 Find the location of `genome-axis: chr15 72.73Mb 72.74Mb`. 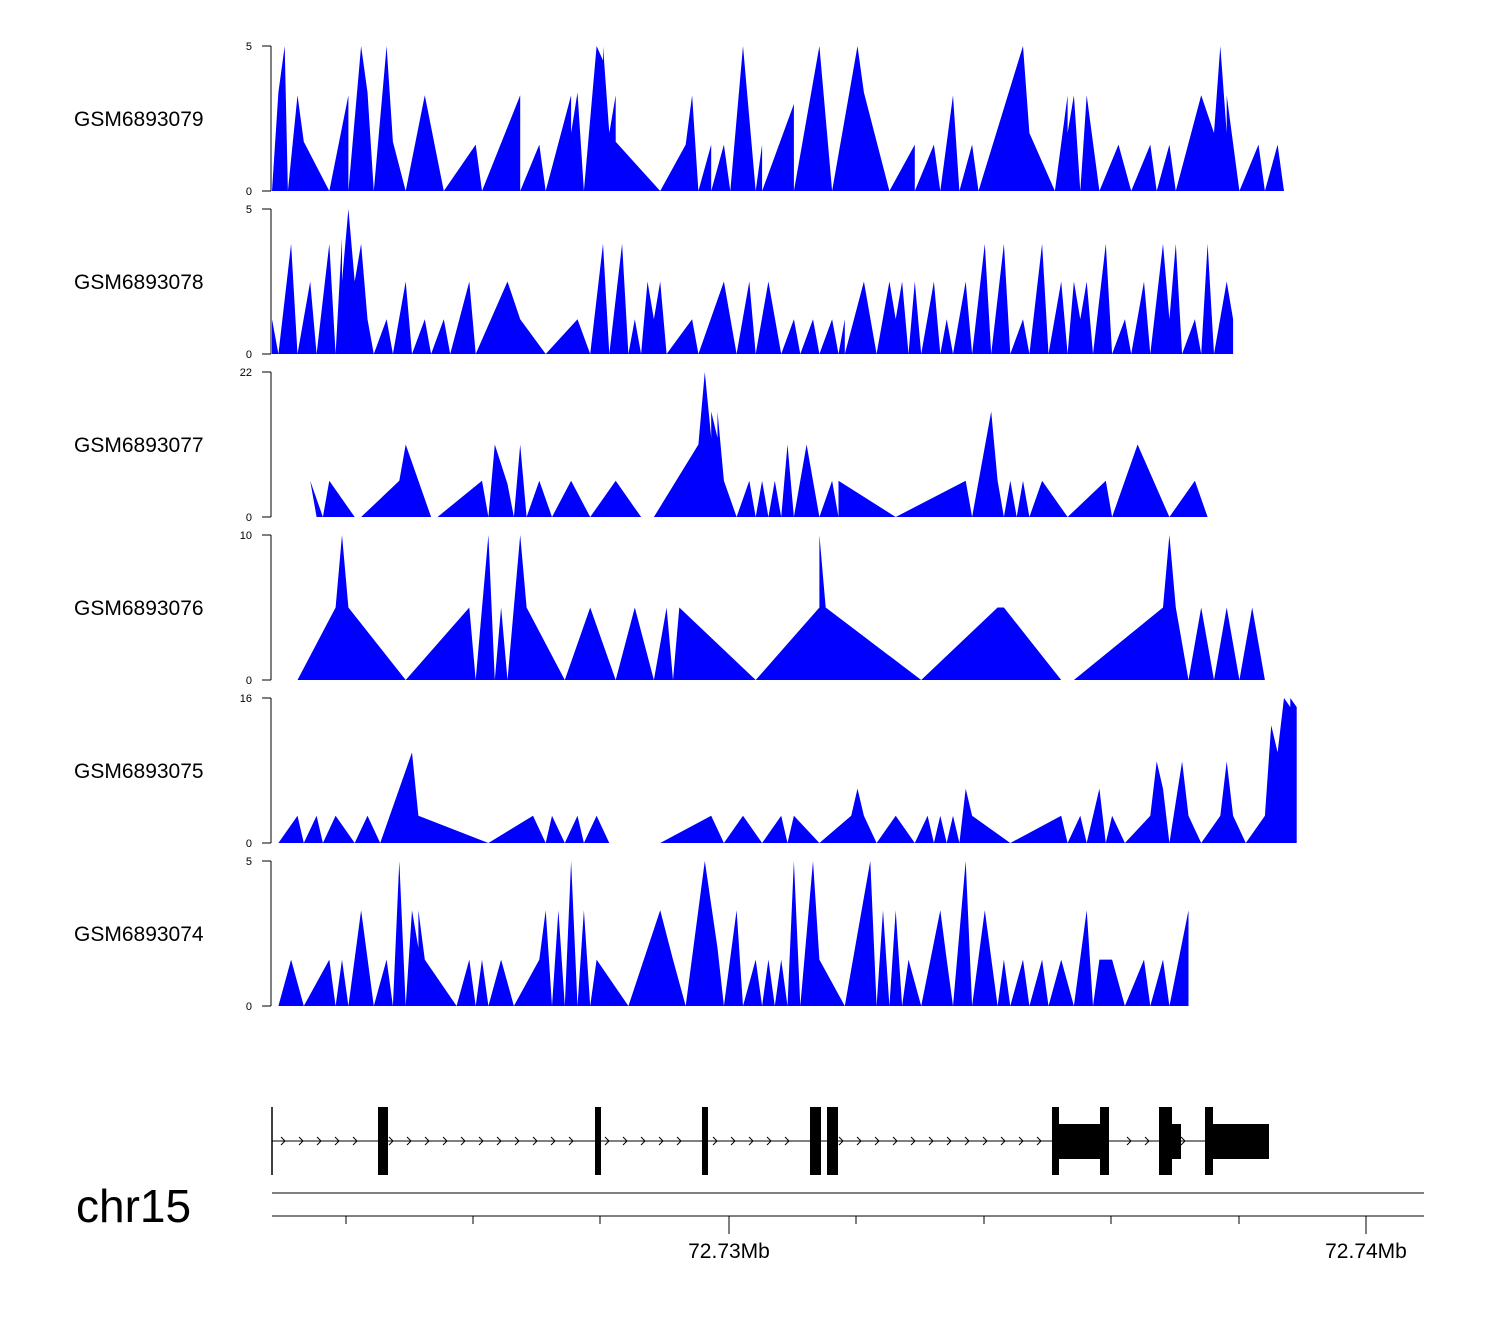

genome-axis: chr15 72.73Mb 72.74Mb is located at coordinates (750, 1221).